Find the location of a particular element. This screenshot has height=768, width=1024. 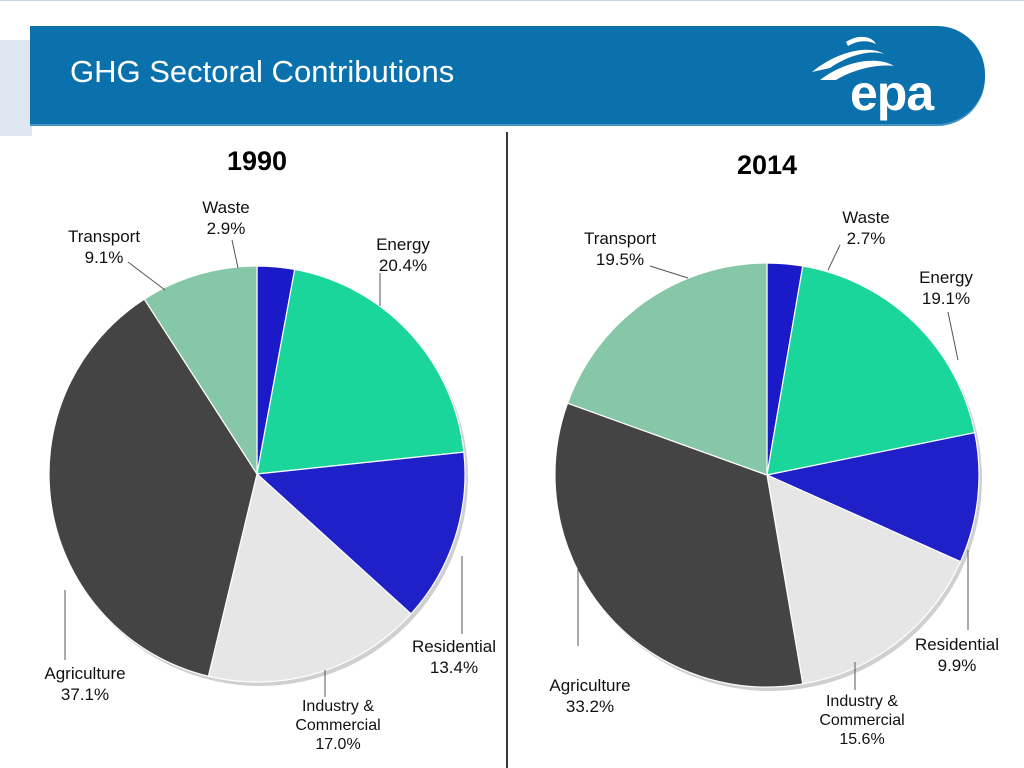

banner-shadow is located at coordinates (16, 88).